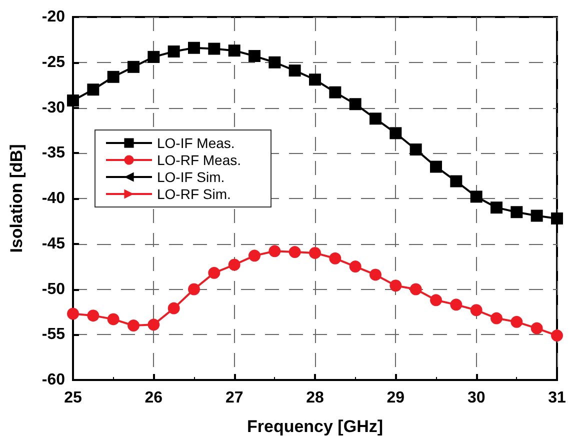 This screenshot has height=441, width=570. What do you see at coordinates (73, 398) in the screenshot?
I see `x-tick-label: 25` at bounding box center [73, 398].